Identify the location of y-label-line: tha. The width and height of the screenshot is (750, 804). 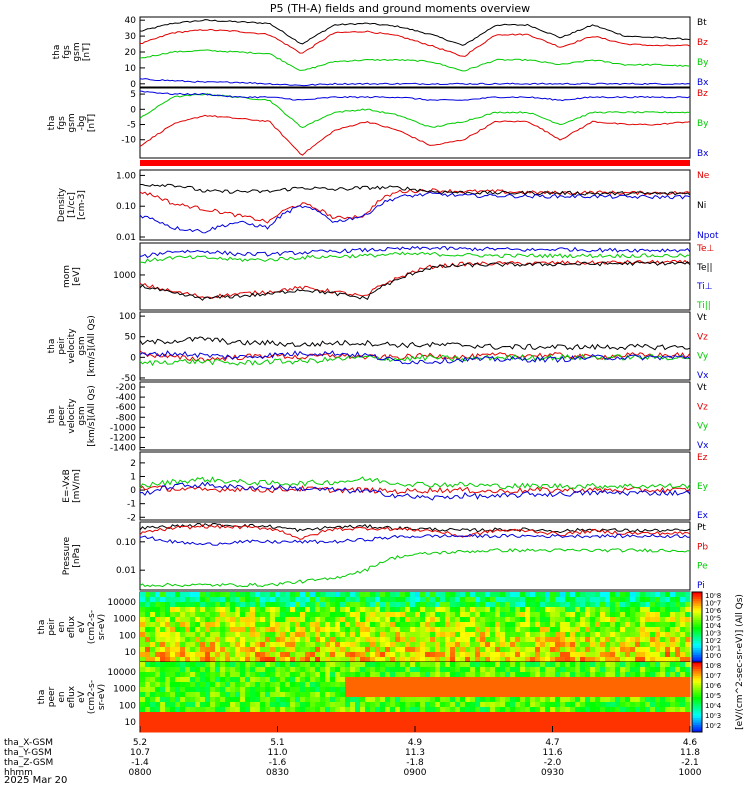
(52, 346).